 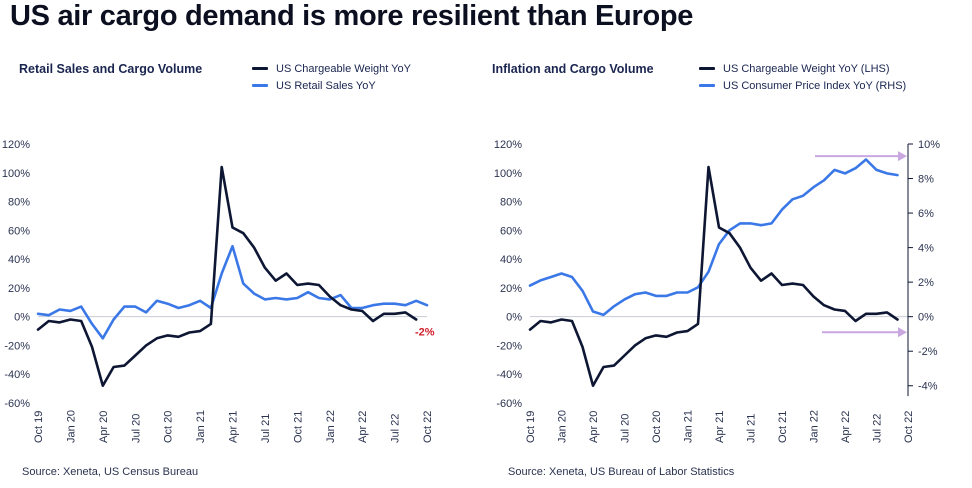 I want to click on chart1-legend-item-weight: US Chargeable Weight YoY, so click(x=331, y=68).